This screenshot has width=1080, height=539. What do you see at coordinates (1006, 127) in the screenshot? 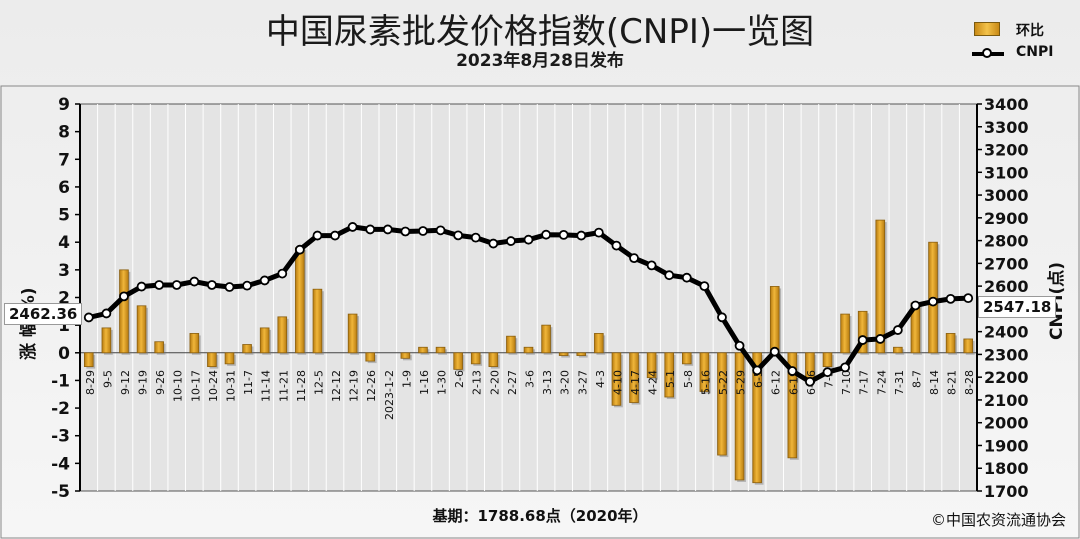
I see `y-tick-label-right: 3300` at bounding box center [1006, 127].